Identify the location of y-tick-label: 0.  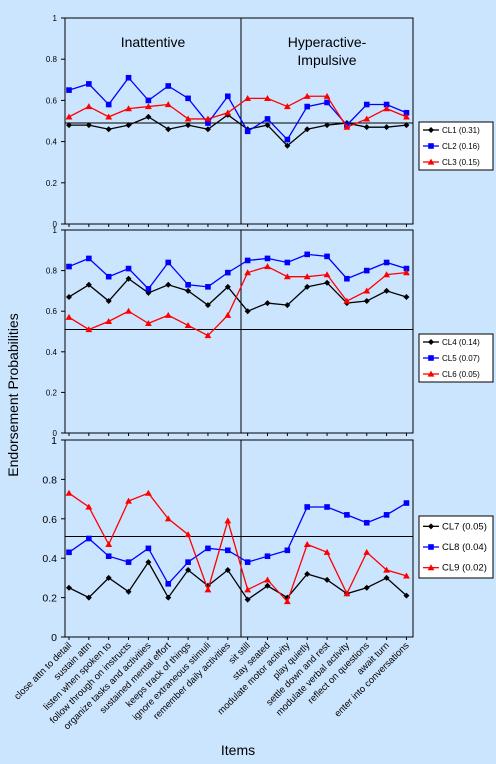
(55, 433).